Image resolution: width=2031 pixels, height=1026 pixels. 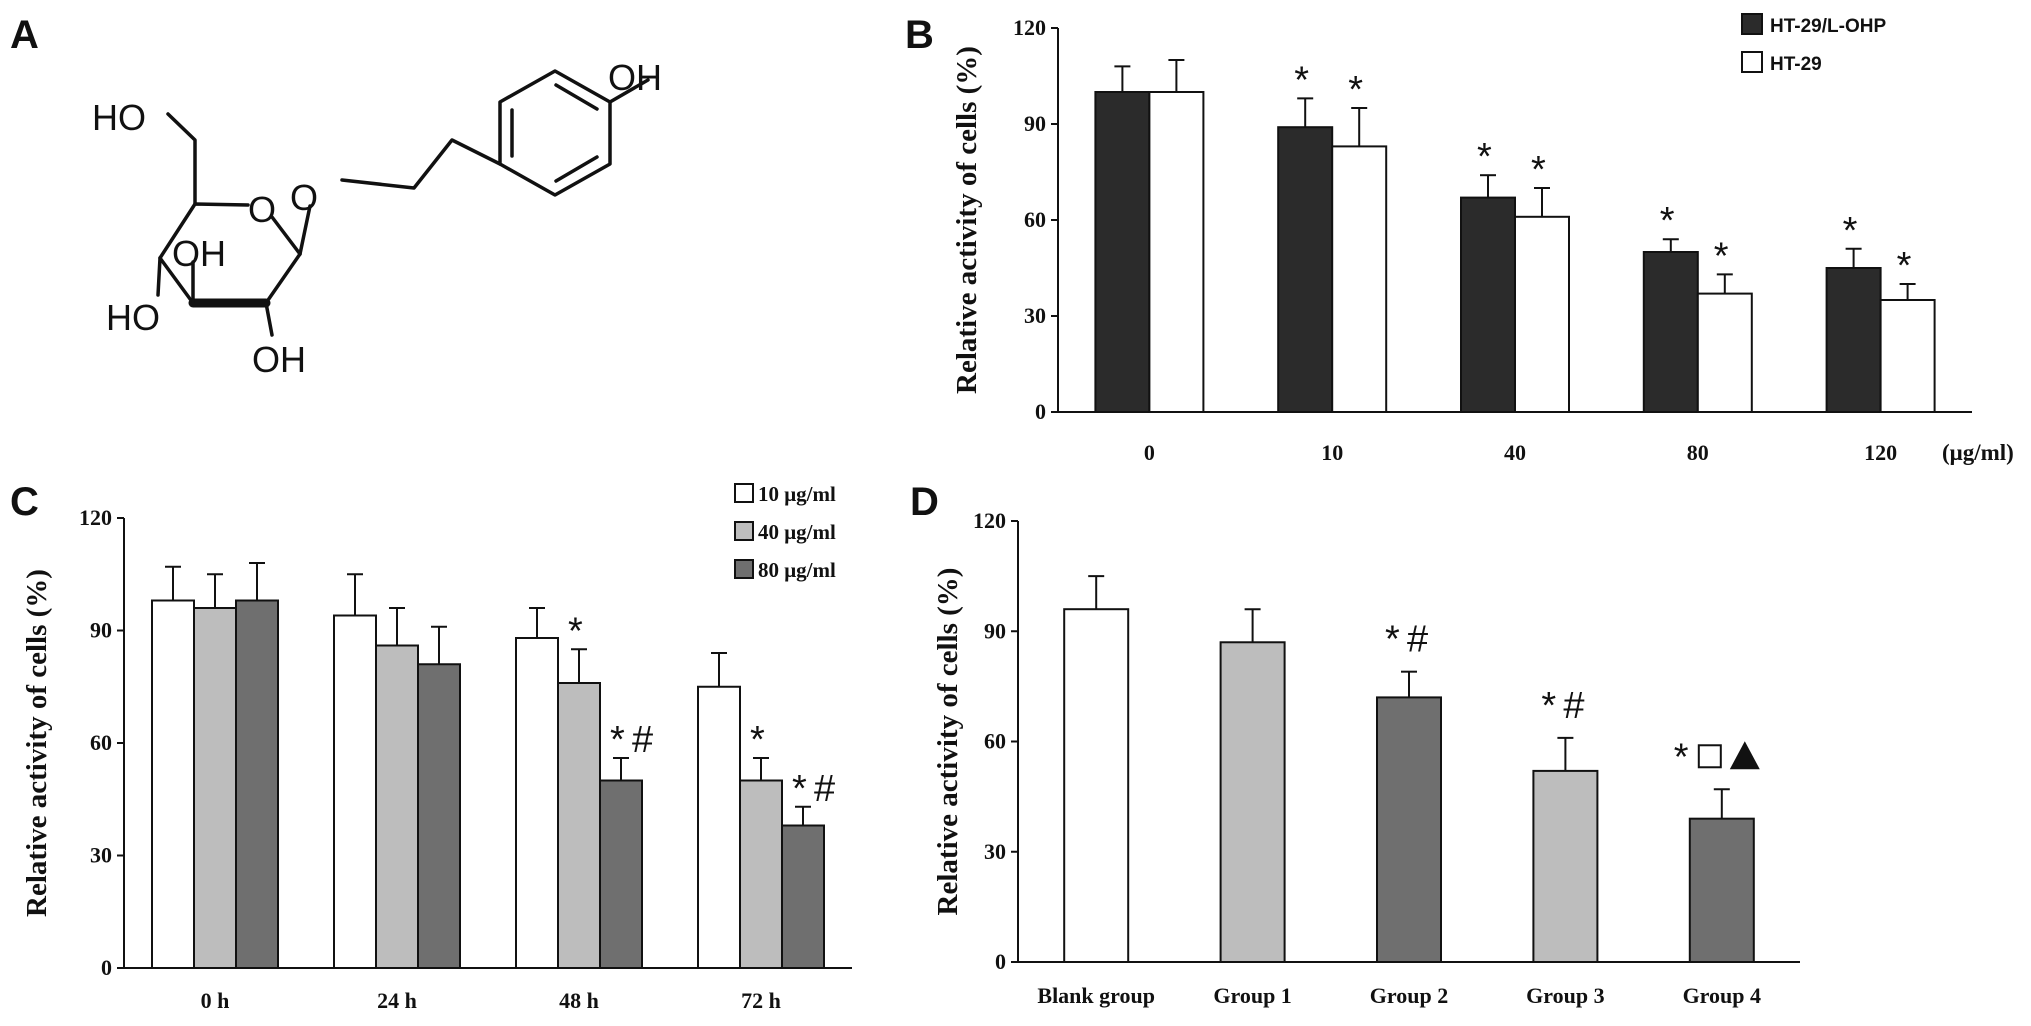 I want to click on x-tick-label: 48 h, so click(x=579, y=1000).